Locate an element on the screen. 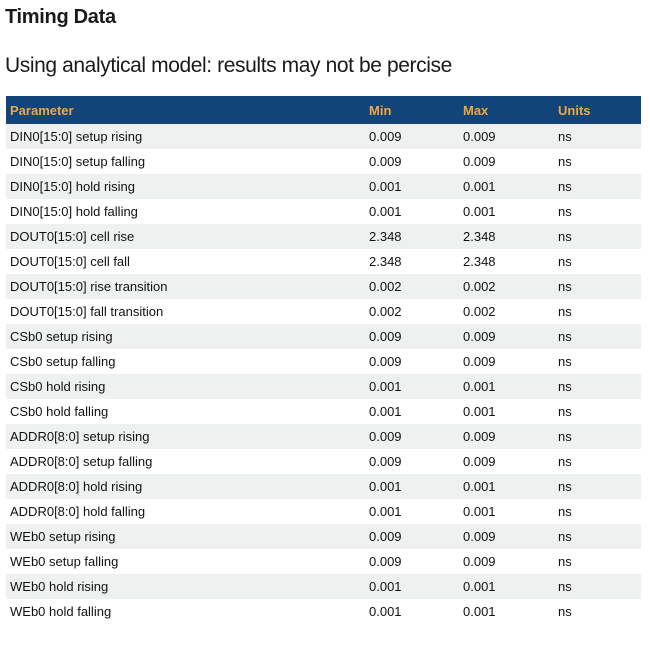  cell-parameter: DIN0[15:0] hold rising is located at coordinates (73, 186).